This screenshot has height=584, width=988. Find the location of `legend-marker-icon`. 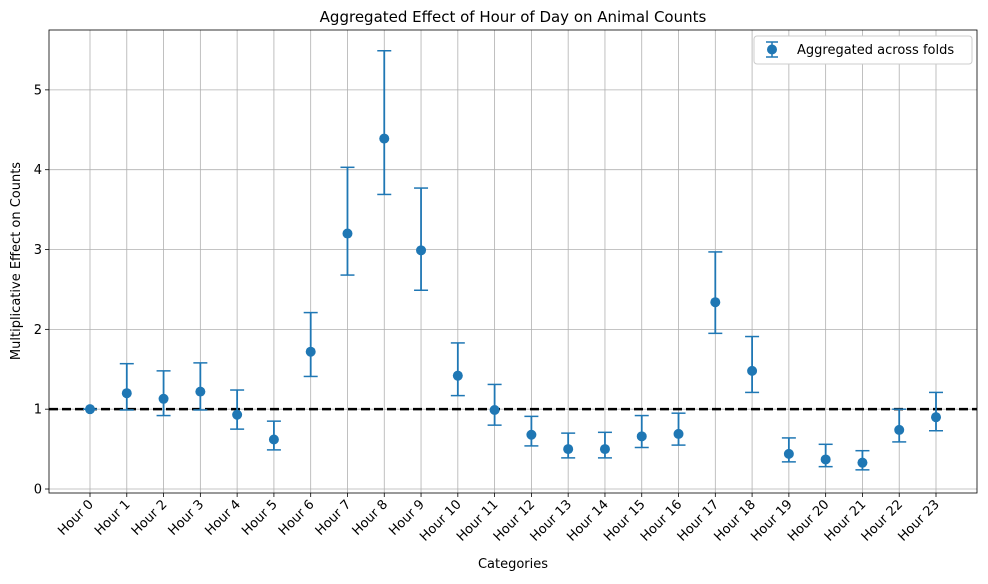

legend-marker-icon is located at coordinates (772, 49).